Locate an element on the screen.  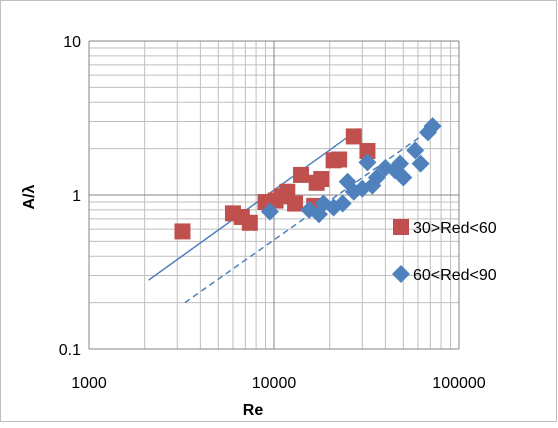
legend-label: 60<Red<90 is located at coordinates (455, 275).